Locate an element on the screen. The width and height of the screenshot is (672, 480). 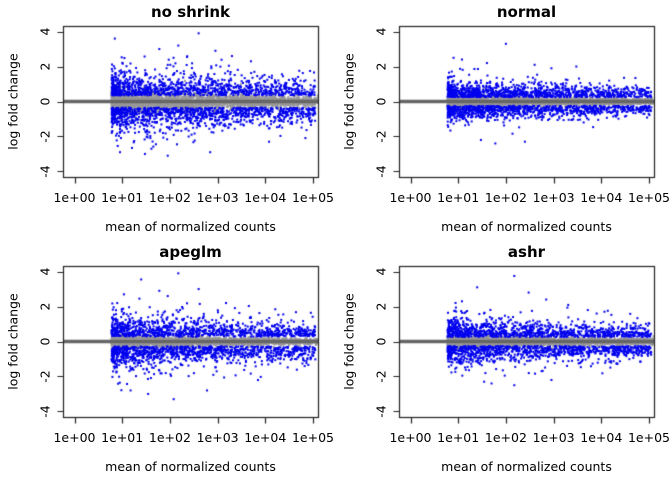
panel-title: no shrink is located at coordinates (190, 12).